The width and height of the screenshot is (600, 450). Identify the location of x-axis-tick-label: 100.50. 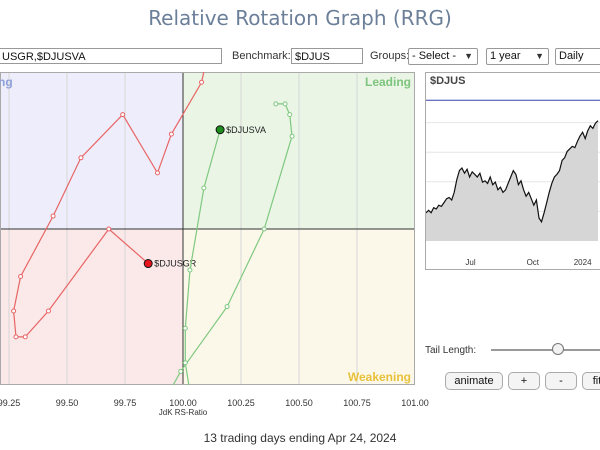
(299, 403).